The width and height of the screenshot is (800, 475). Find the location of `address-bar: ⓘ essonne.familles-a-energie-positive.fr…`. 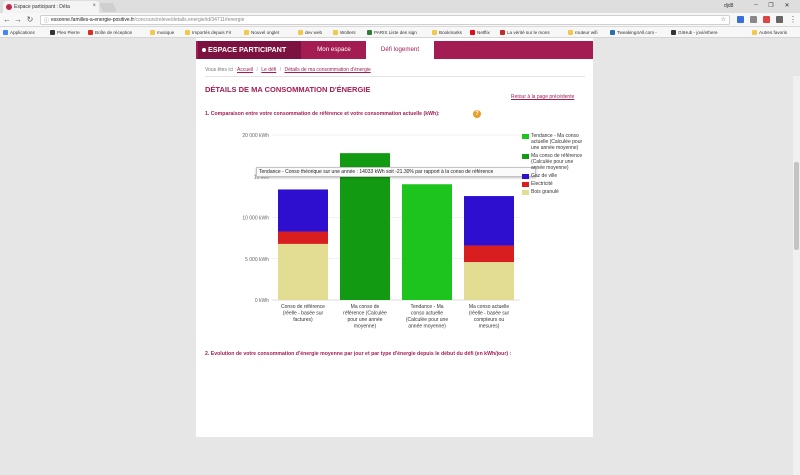

address-bar: ⓘ essonne.familles-a-energie-positive.fr… is located at coordinates (385, 20).